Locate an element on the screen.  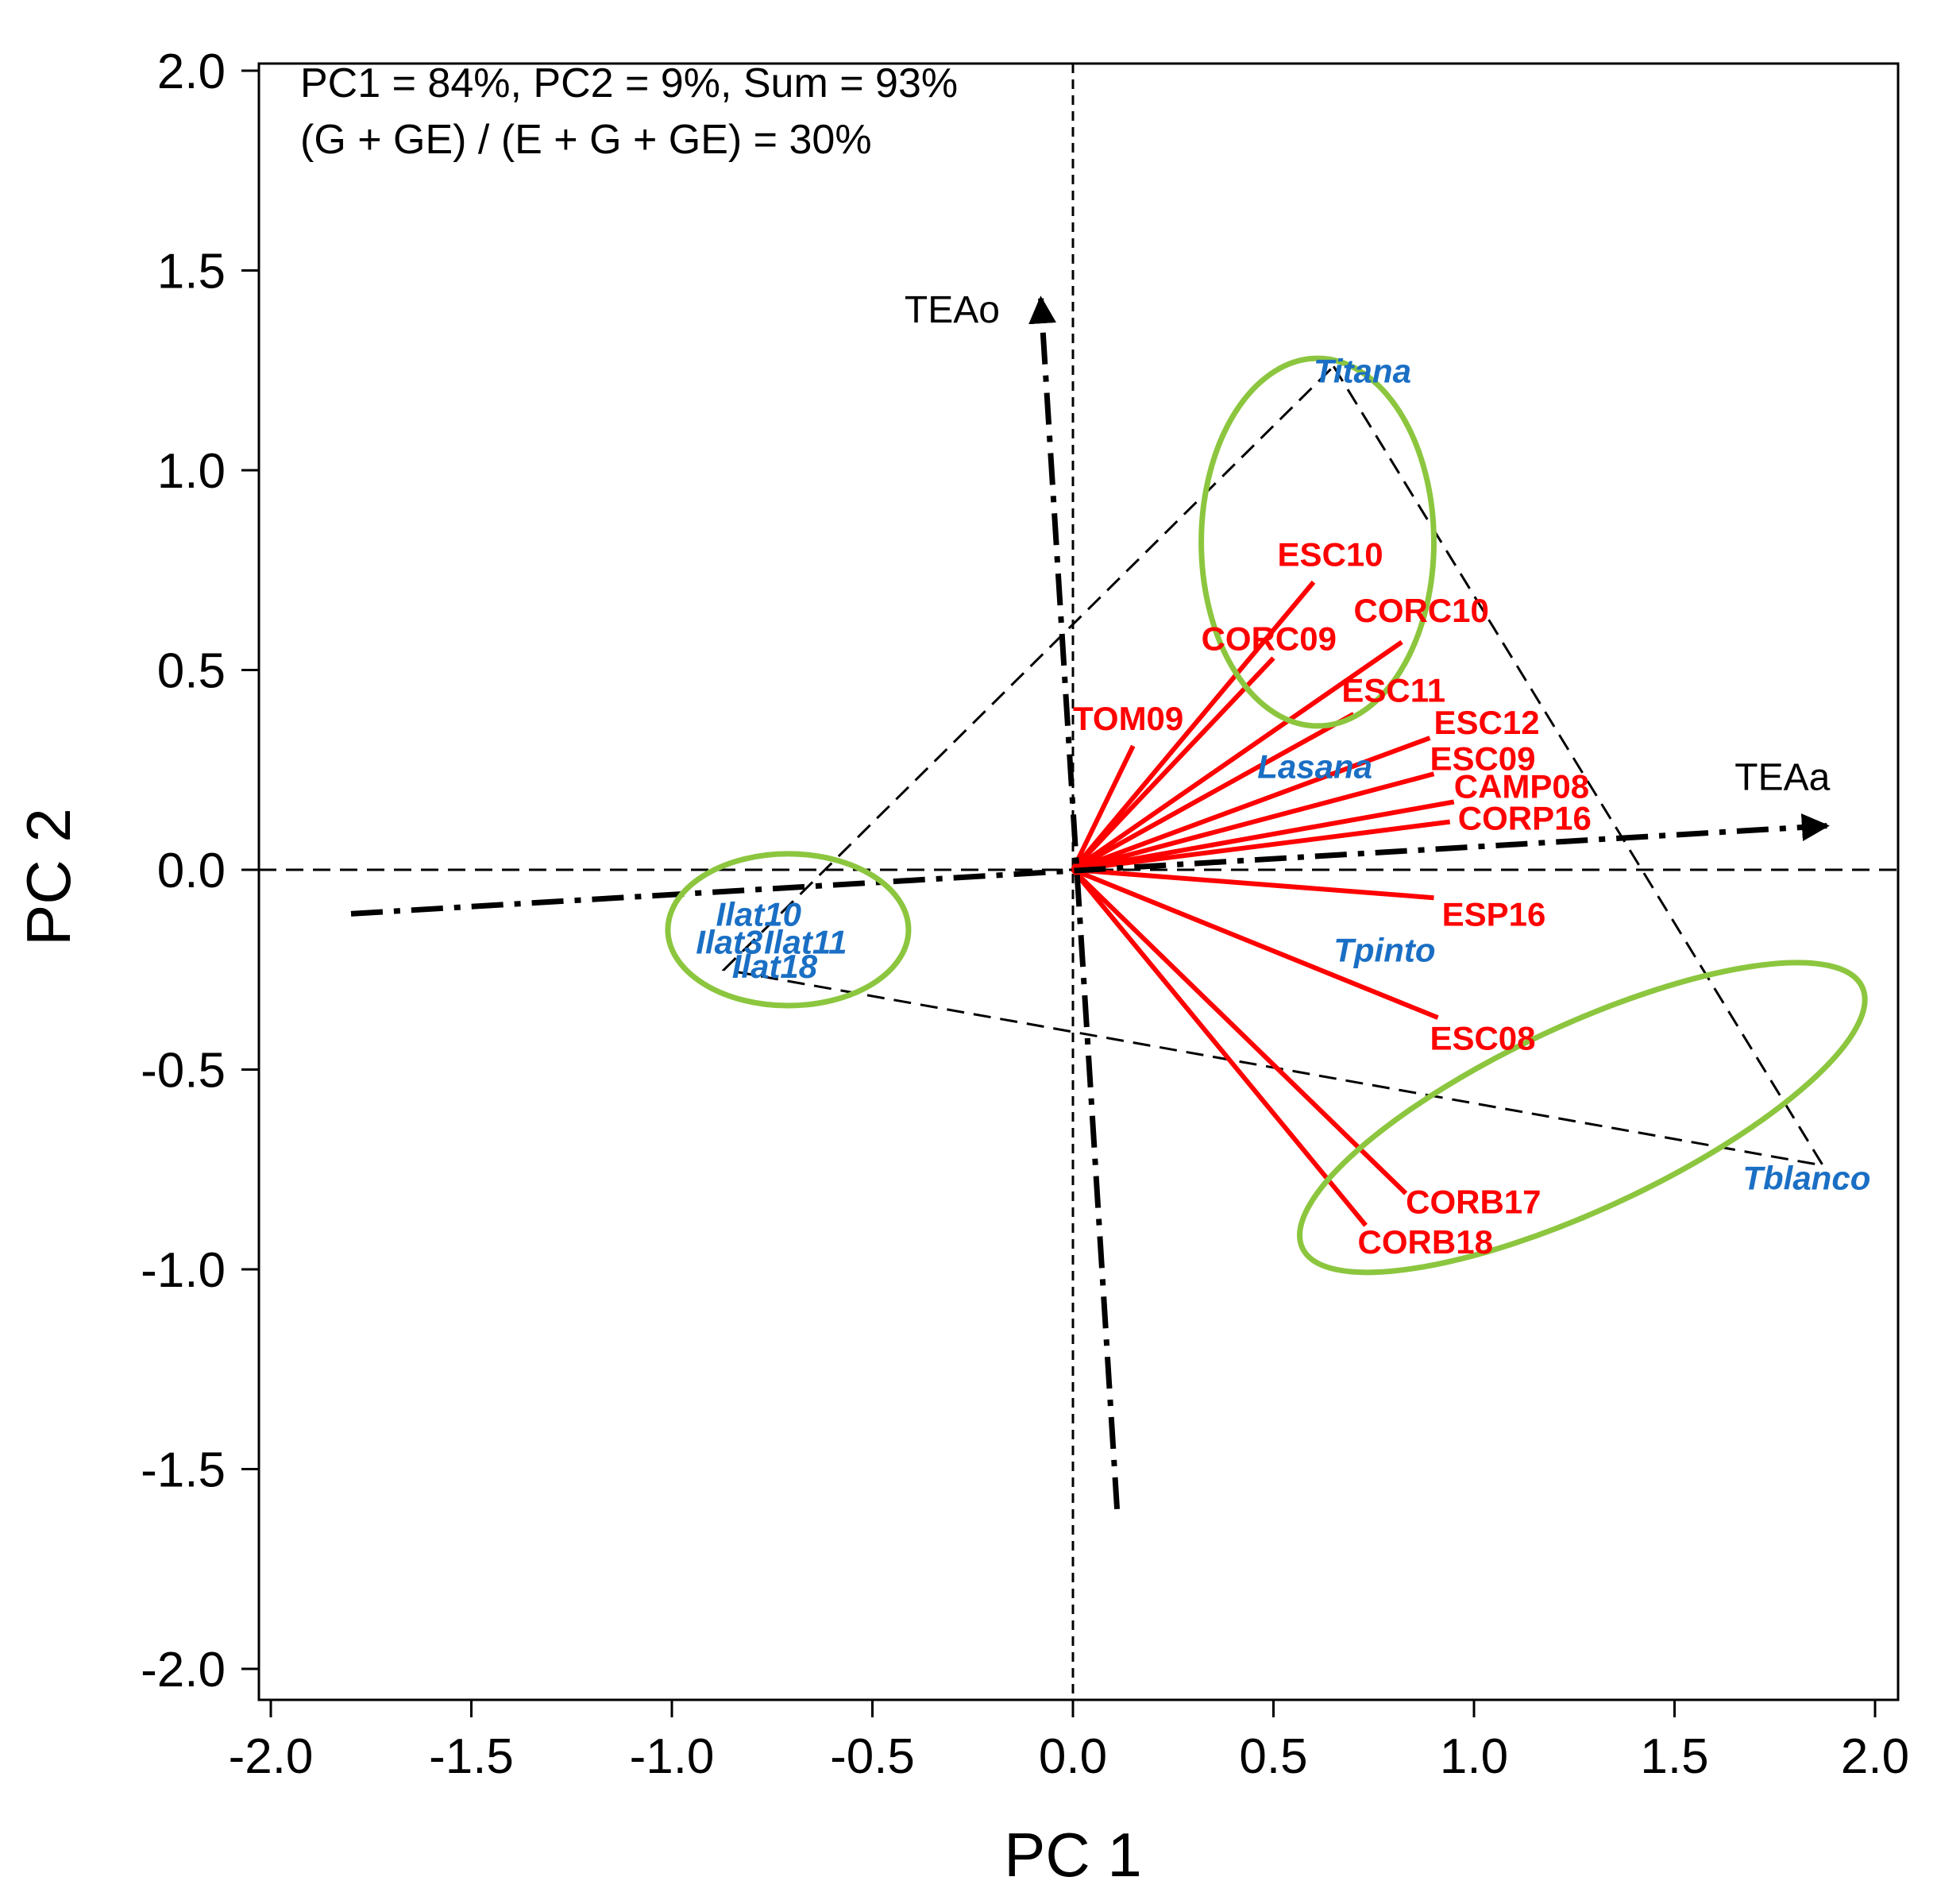
genotype-label-ilat11: Ilat11 is located at coordinates (805, 942).